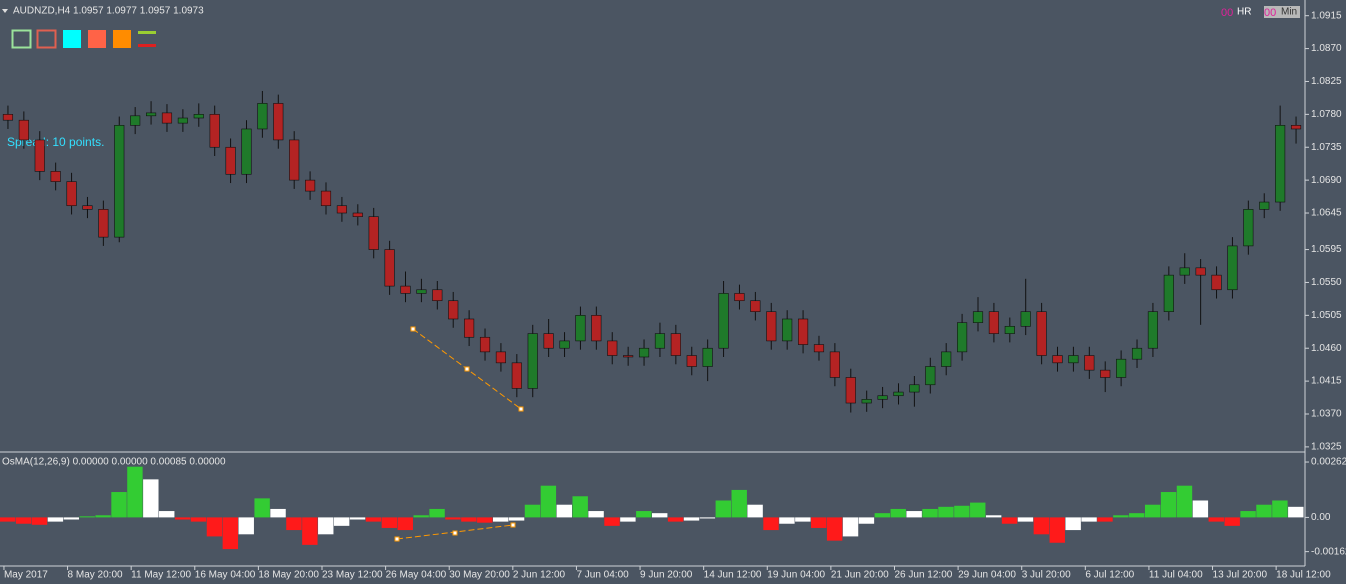  Describe the element at coordinates (1289, 12) in the screenshot. I see `minutes-label: Min` at that location.